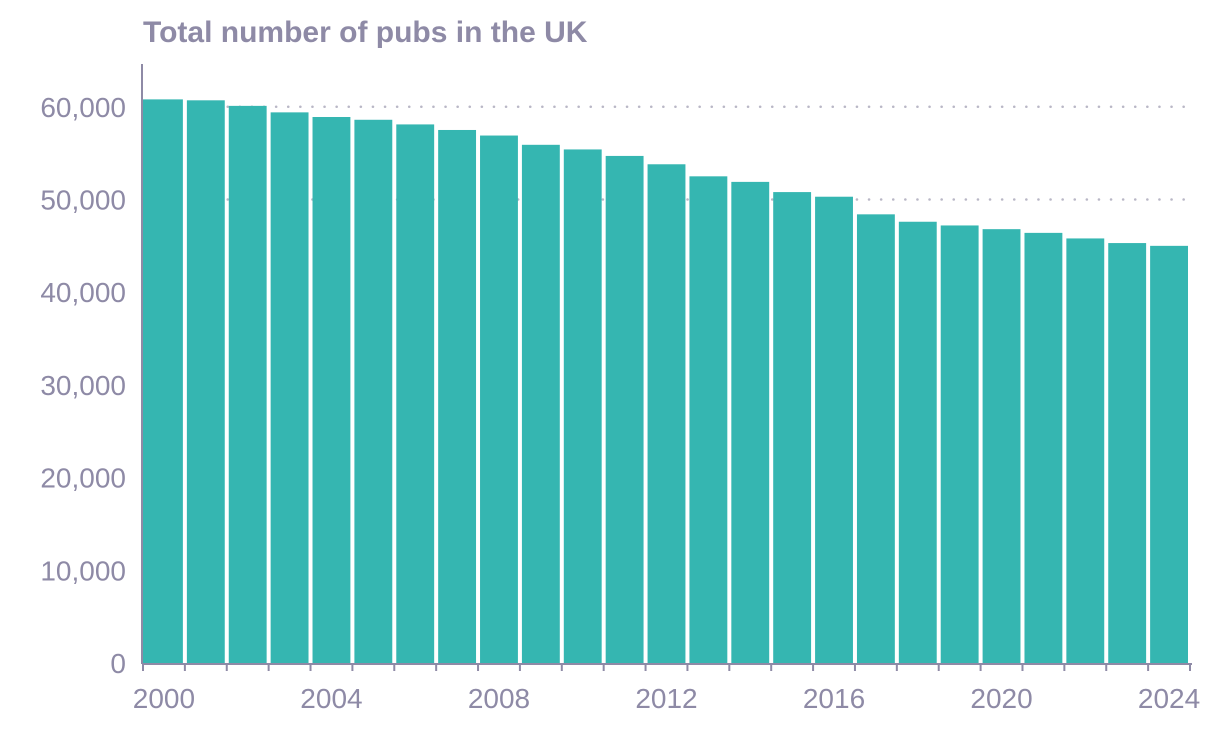  Describe the element at coordinates (1127, 453) in the screenshot. I see `bar-2023` at that location.